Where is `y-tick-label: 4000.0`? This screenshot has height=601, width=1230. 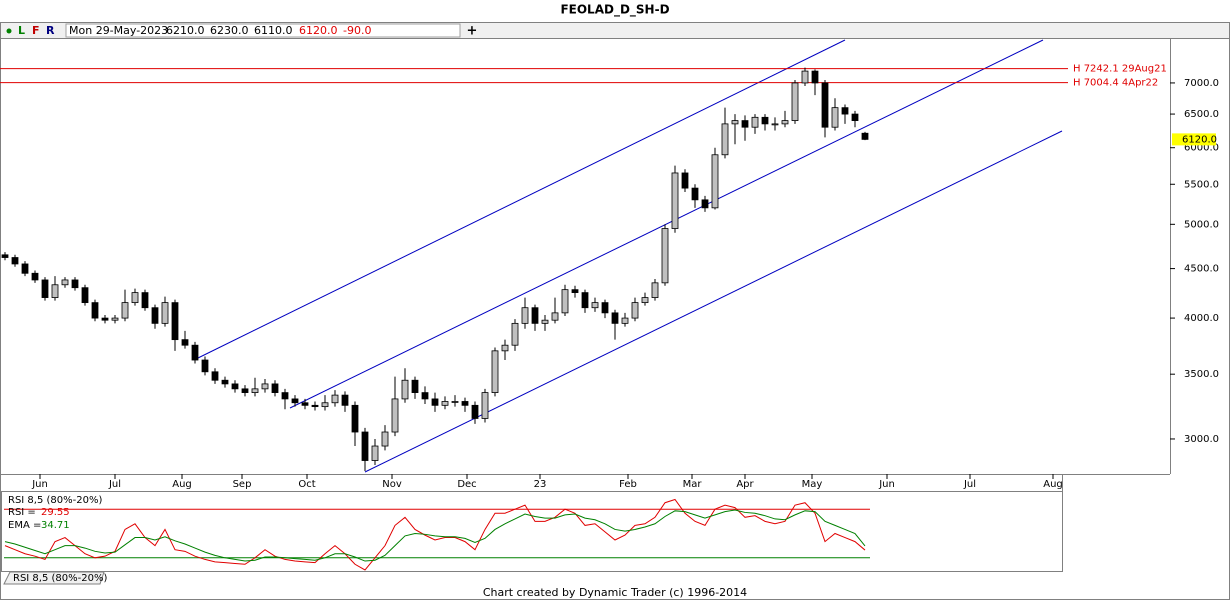 y-tick-label: 4000.0 is located at coordinates (1201, 318).